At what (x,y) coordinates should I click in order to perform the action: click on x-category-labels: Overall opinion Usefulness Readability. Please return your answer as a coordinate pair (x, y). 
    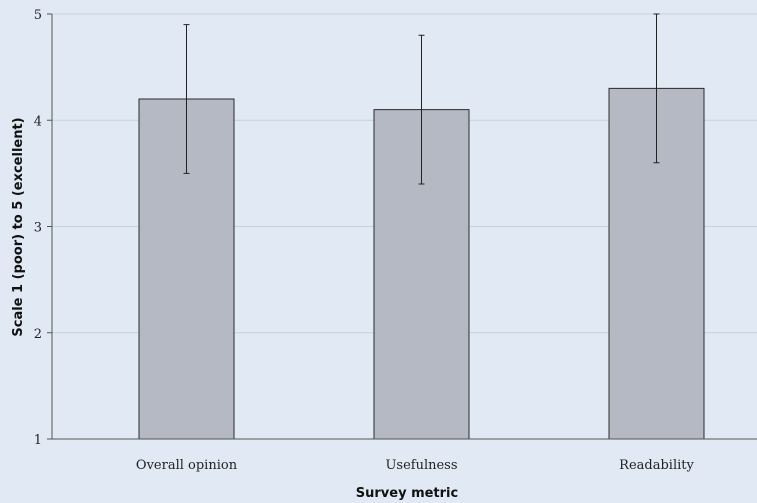
    Looking at the image, I should click on (415, 465).